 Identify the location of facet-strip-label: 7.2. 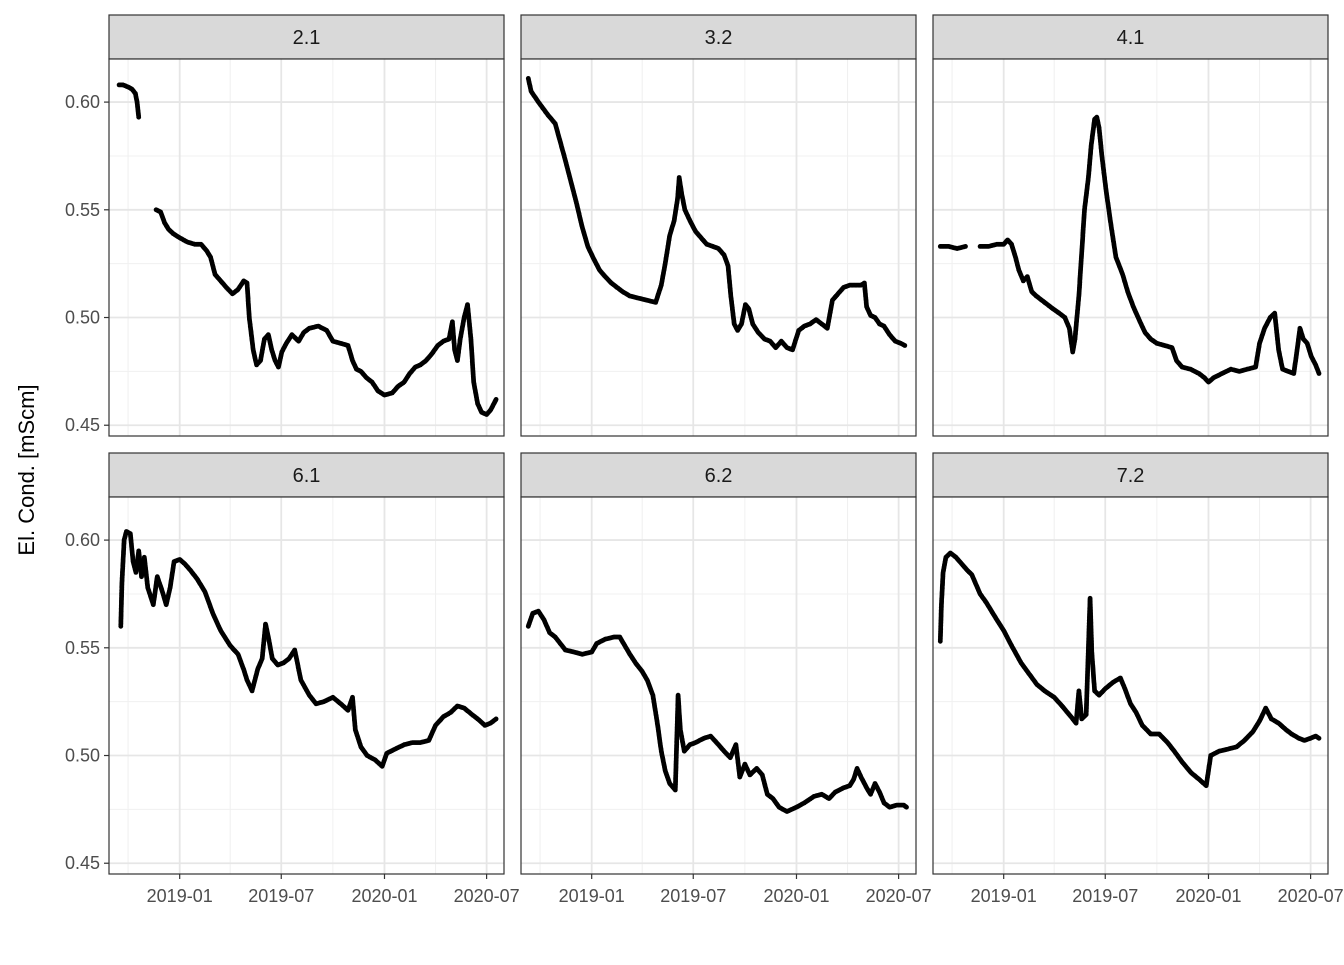
(1131, 476).